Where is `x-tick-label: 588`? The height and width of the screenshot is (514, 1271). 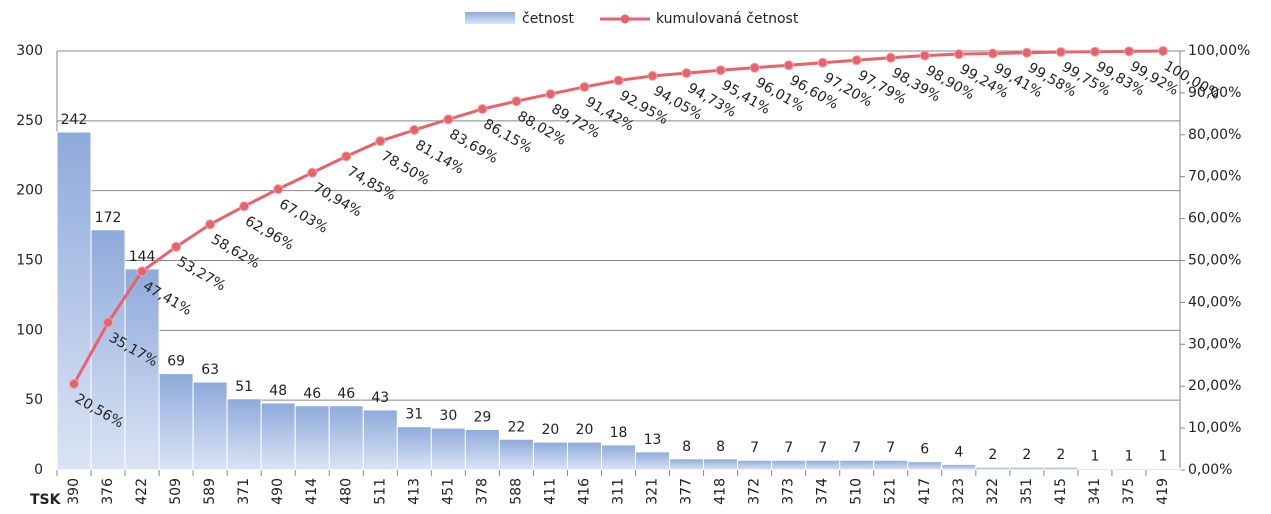
x-tick-label: 588 is located at coordinates (516, 491).